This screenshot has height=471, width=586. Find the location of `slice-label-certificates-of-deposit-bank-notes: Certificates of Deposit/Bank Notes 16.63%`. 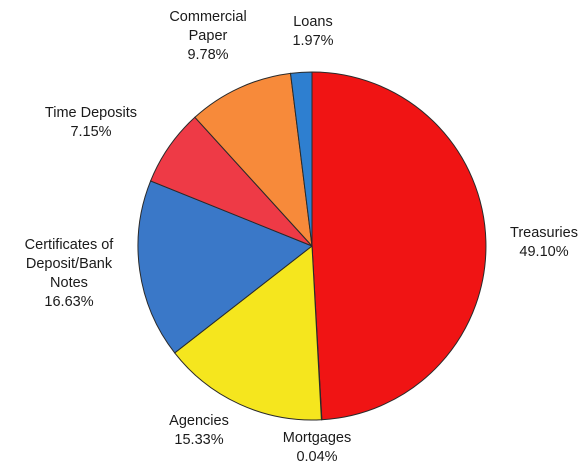

slice-label-certificates-of-deposit-bank-notes: Certificates of Deposit/Bank Notes 16.63% is located at coordinates (70, 273).